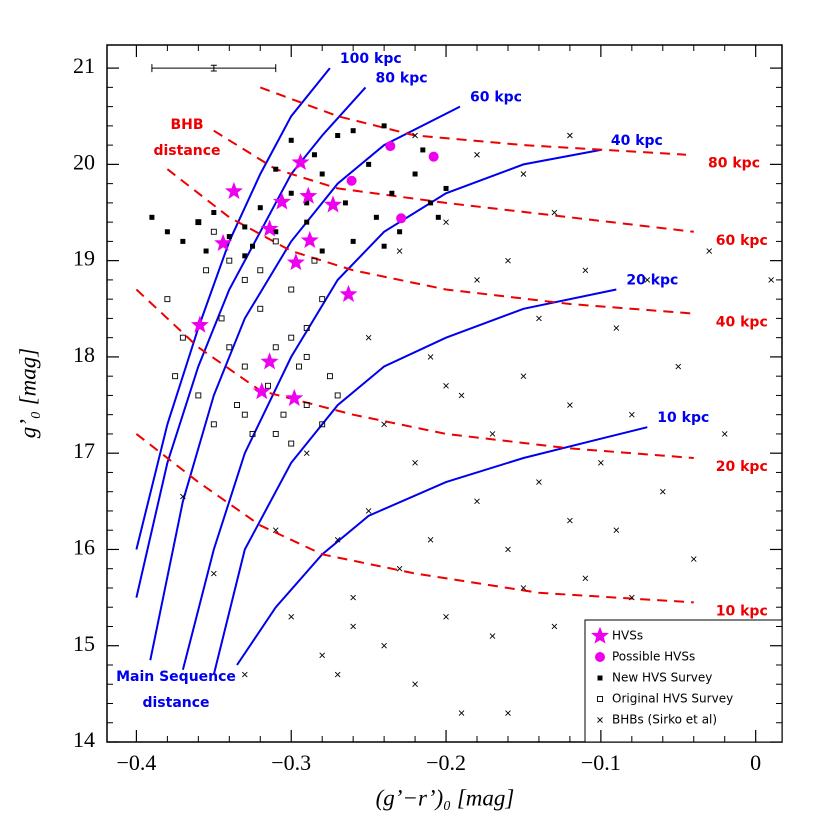 The image size is (830, 830). Describe the element at coordinates (755, 762) in the screenshot. I see `x-tick-label: 0` at that location.